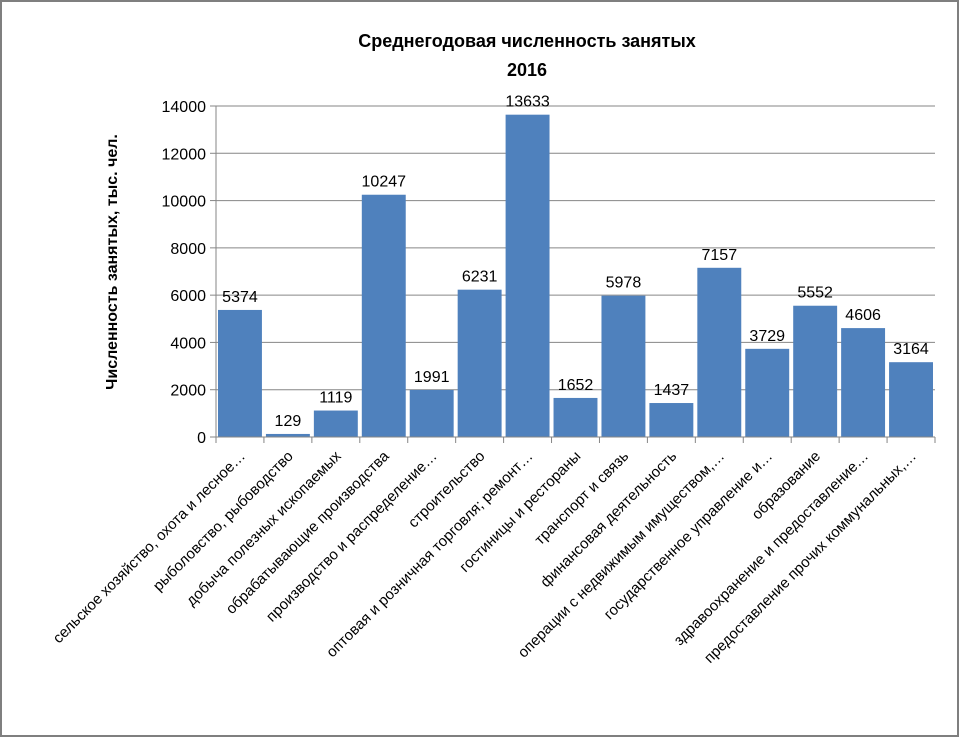 This screenshot has height=737, width=959. Describe the element at coordinates (672, 390) in the screenshot. I see `data-label: 1437` at that location.